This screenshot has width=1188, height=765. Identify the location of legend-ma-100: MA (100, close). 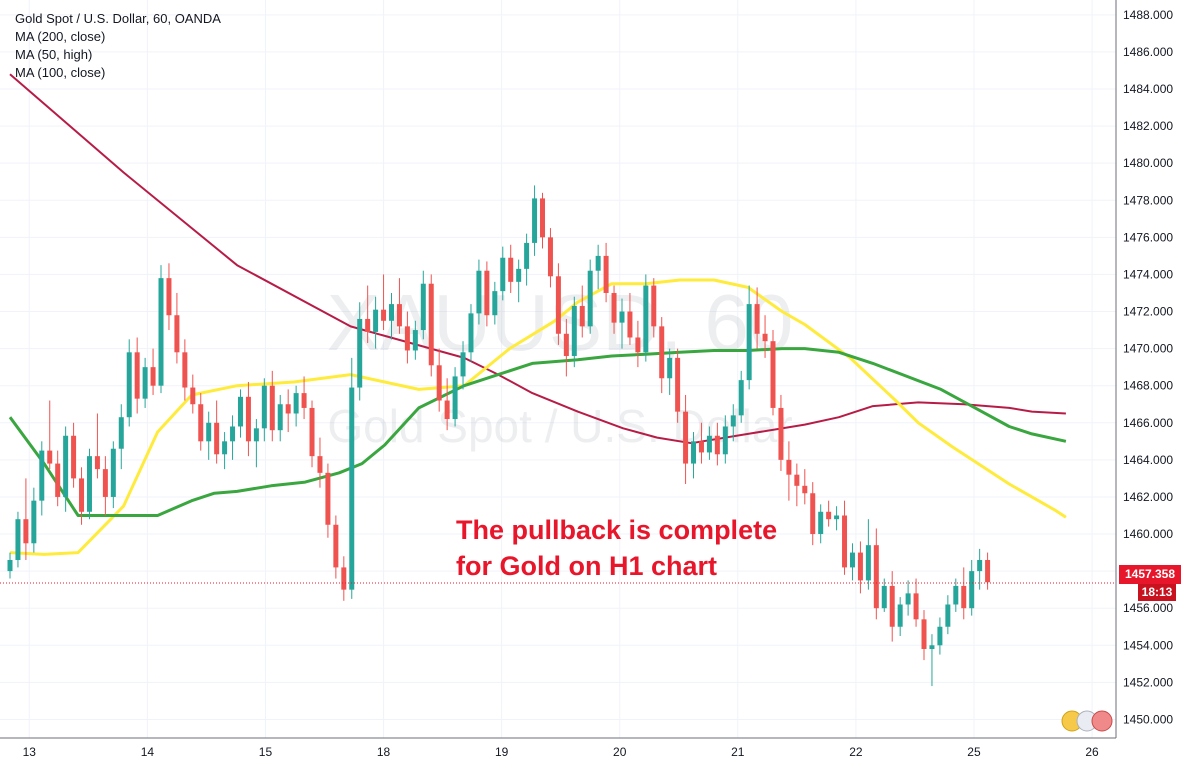
(60, 72).